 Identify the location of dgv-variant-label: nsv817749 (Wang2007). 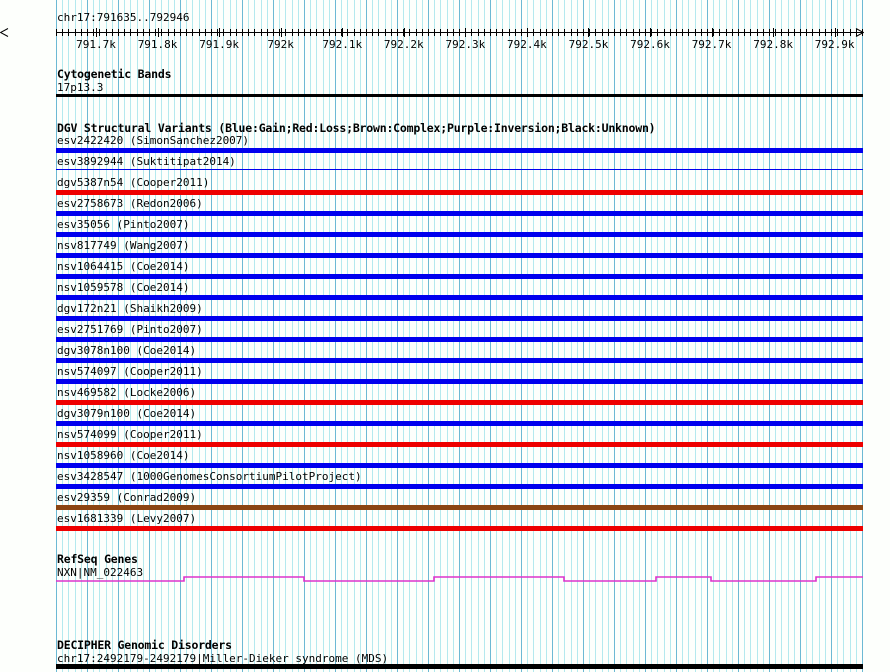
(123, 245).